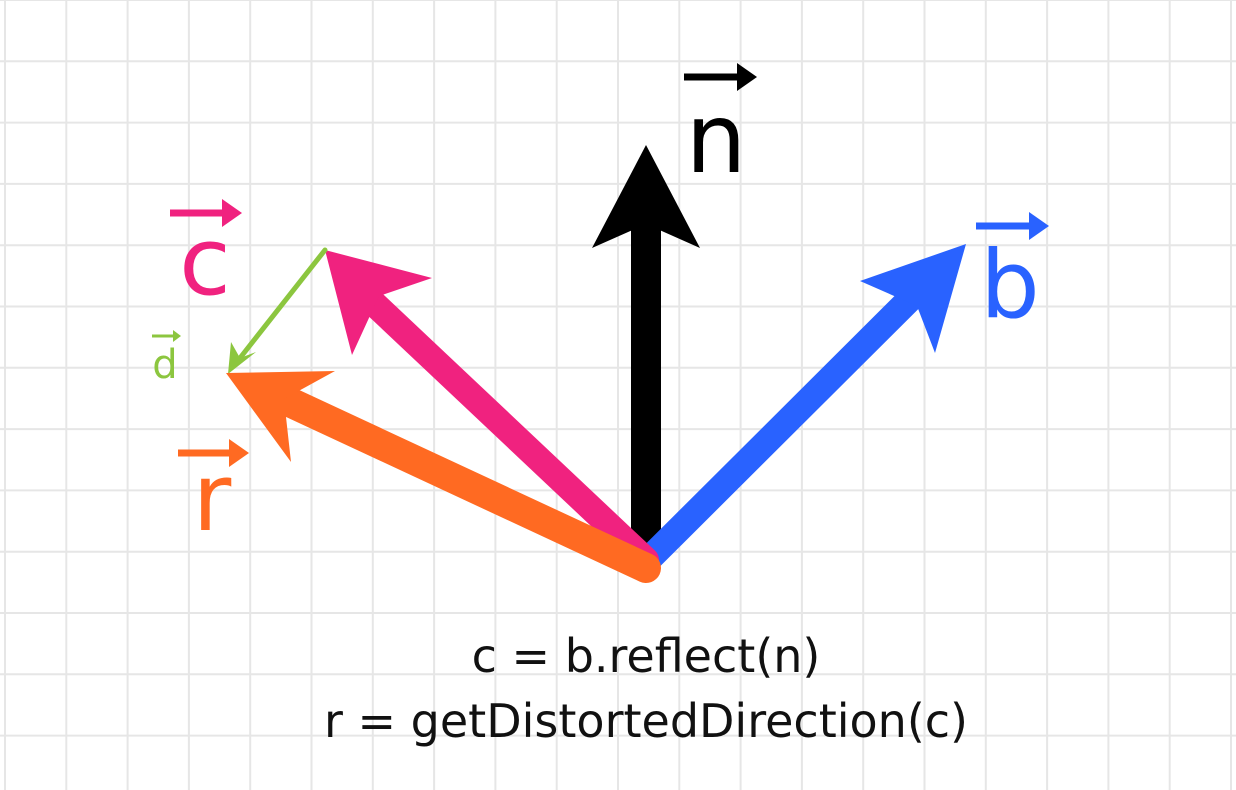 The image size is (1236, 790). Describe the element at coordinates (646, 656) in the screenshot. I see `caption-line-1: c = b.reflect(n)` at that location.